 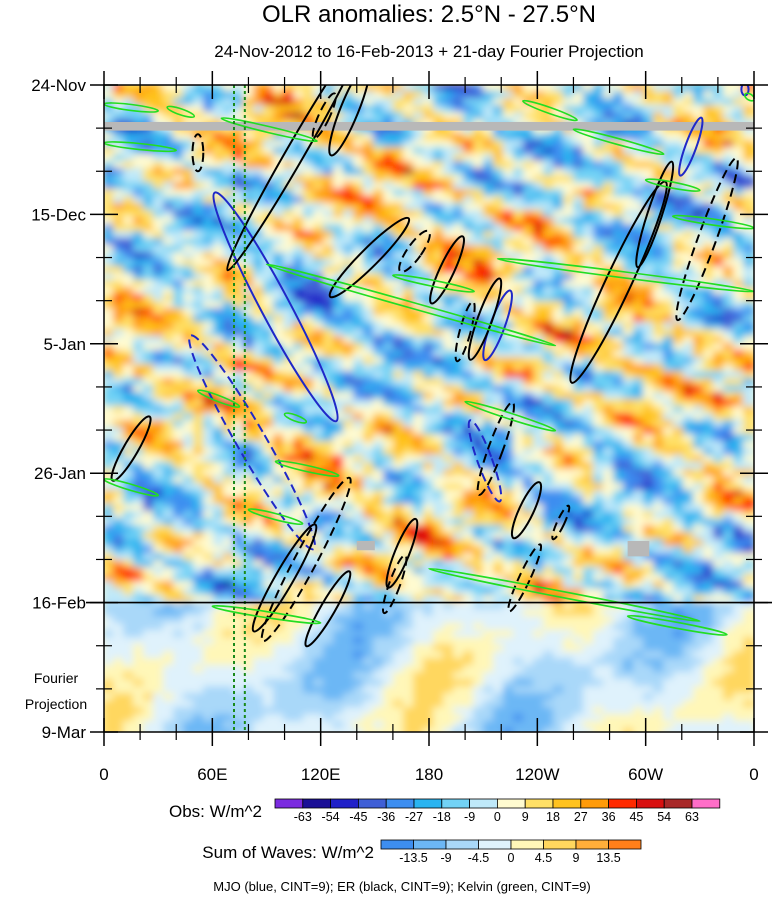 What do you see at coordinates (64, 344) in the screenshot?
I see `y-tick-label: 5-Jan` at bounding box center [64, 344].